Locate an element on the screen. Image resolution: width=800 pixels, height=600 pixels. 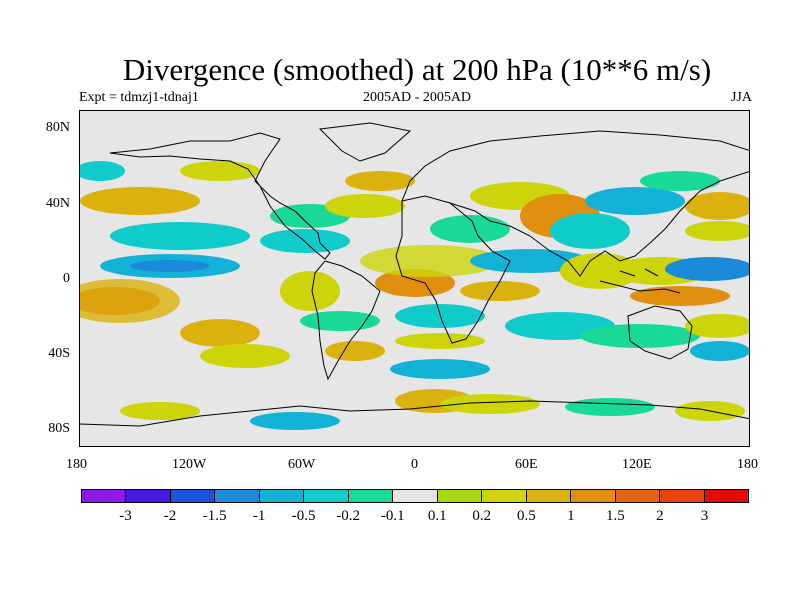
colorbar-label: 1 is located at coordinates (571, 516).